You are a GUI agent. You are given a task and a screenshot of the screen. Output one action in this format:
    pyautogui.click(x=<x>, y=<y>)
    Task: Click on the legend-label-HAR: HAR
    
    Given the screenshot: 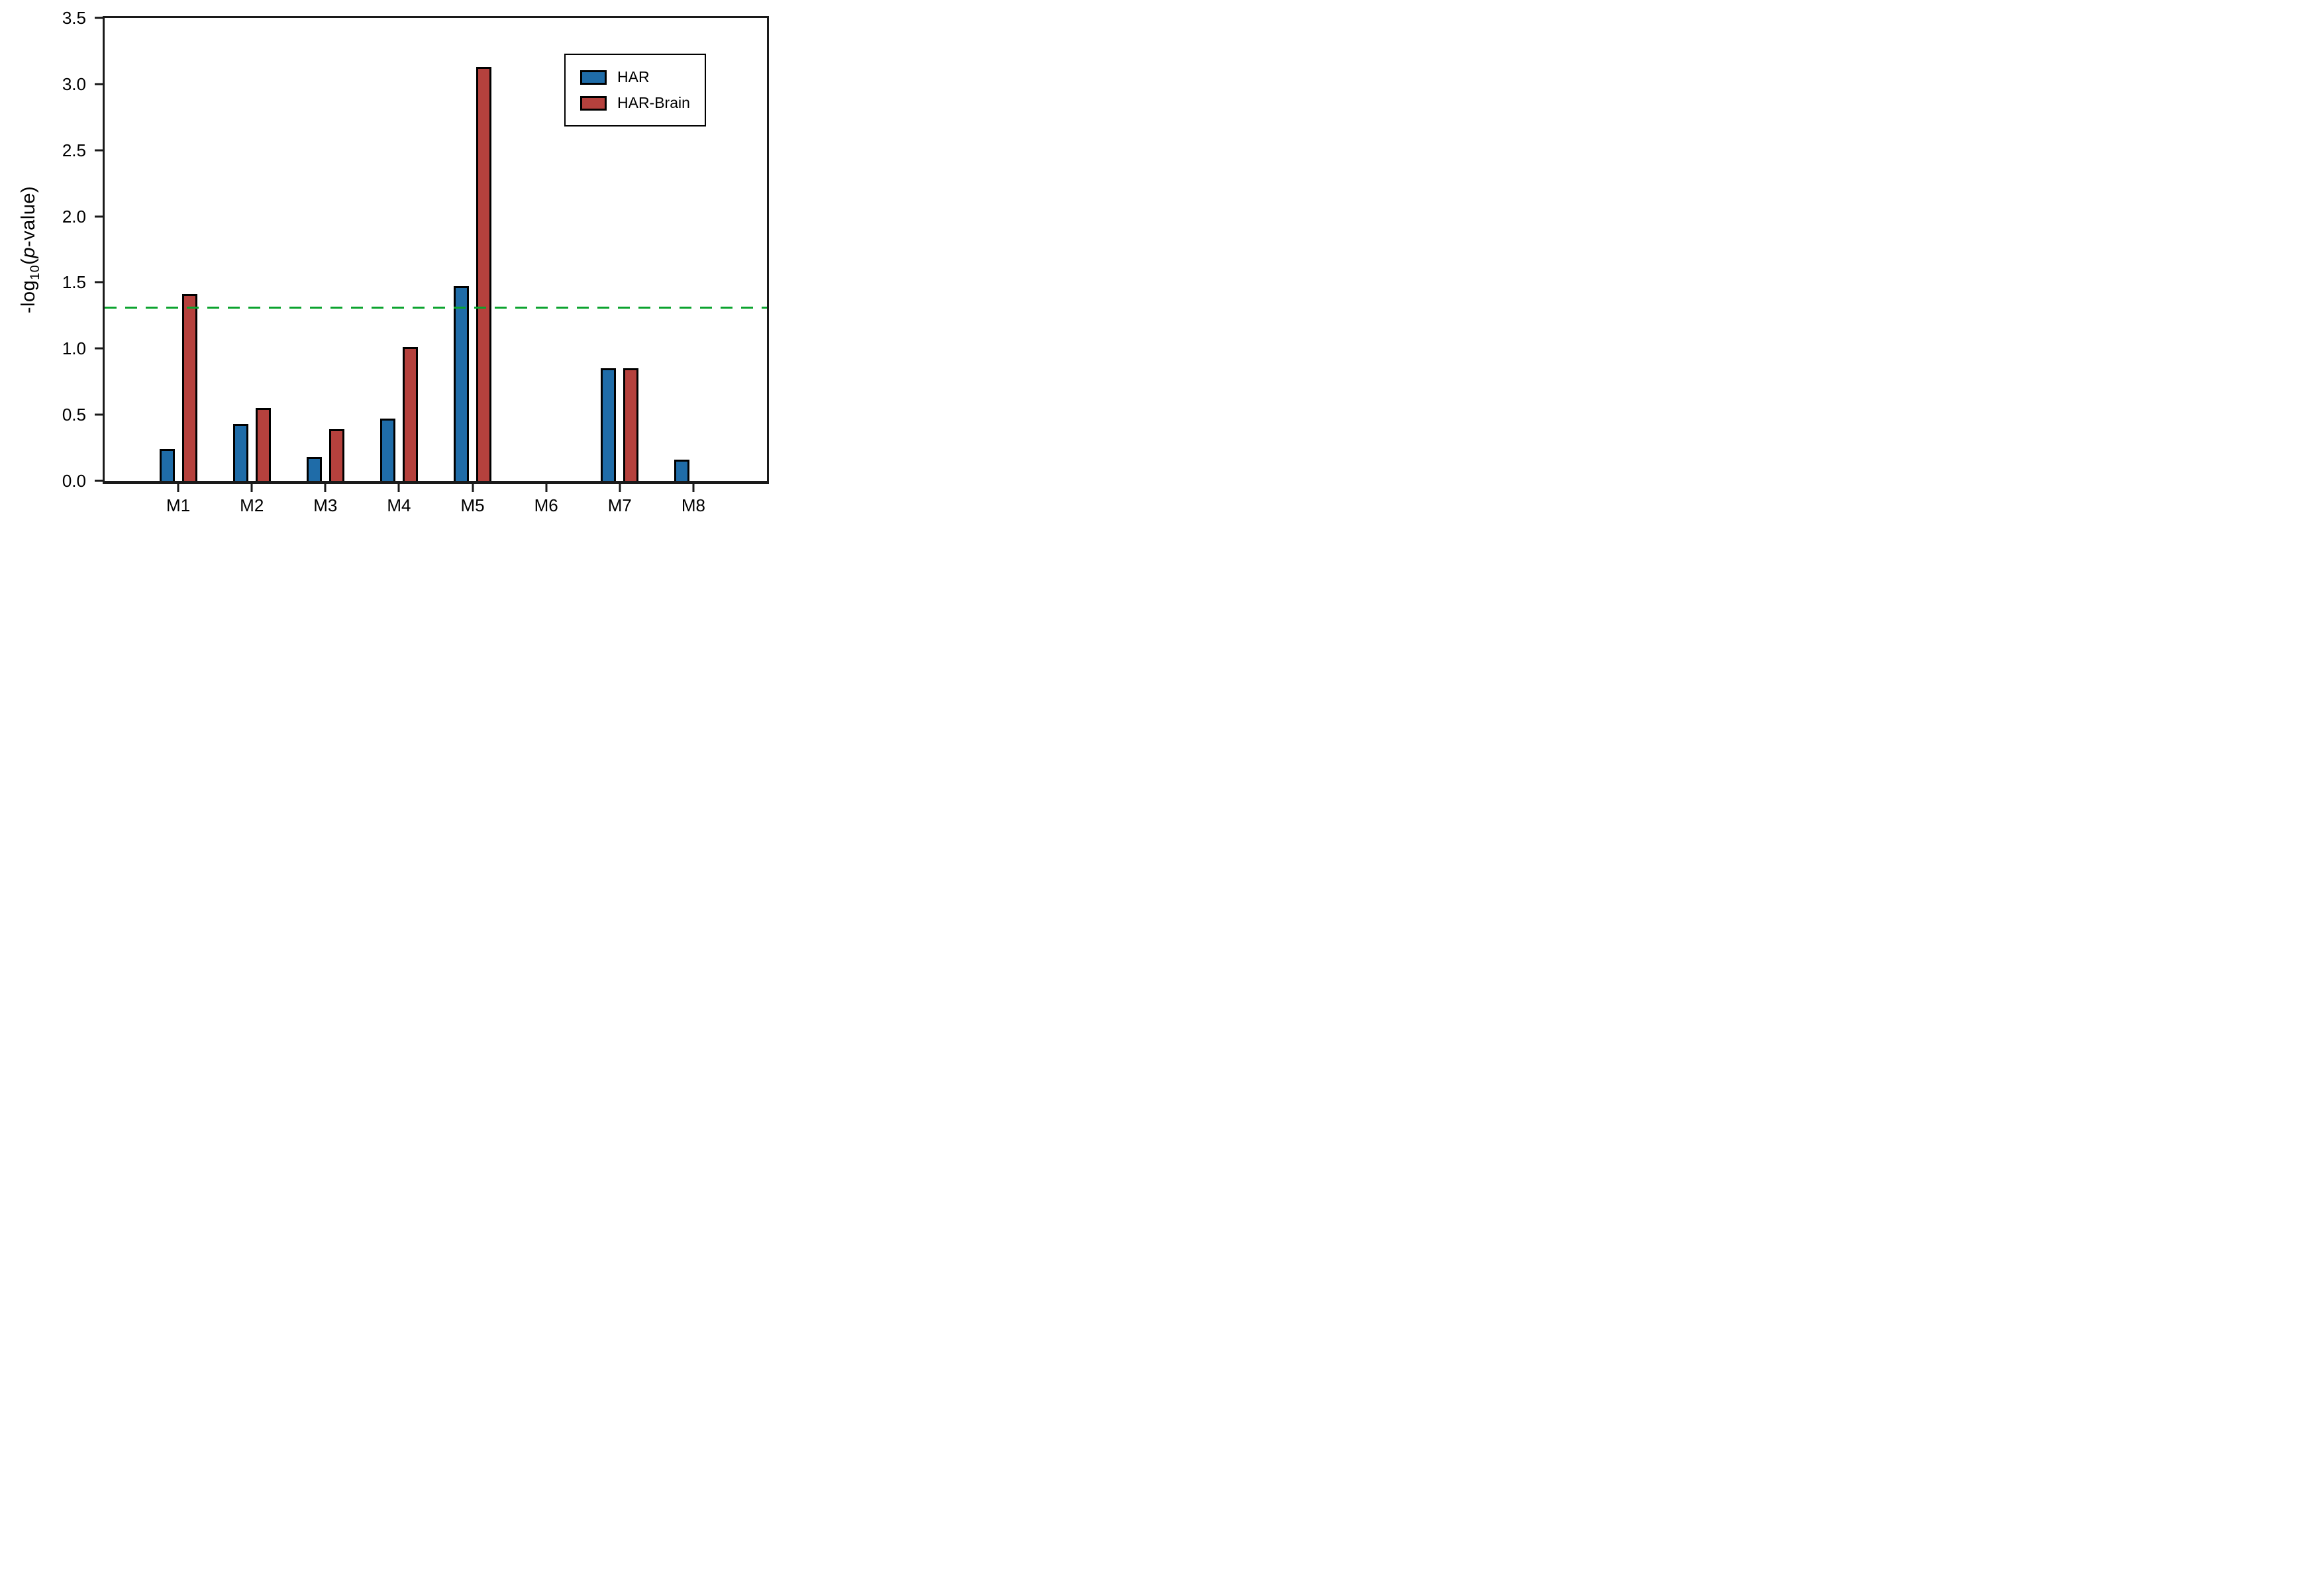 What is the action you would take?
    pyautogui.click(x=633, y=76)
    